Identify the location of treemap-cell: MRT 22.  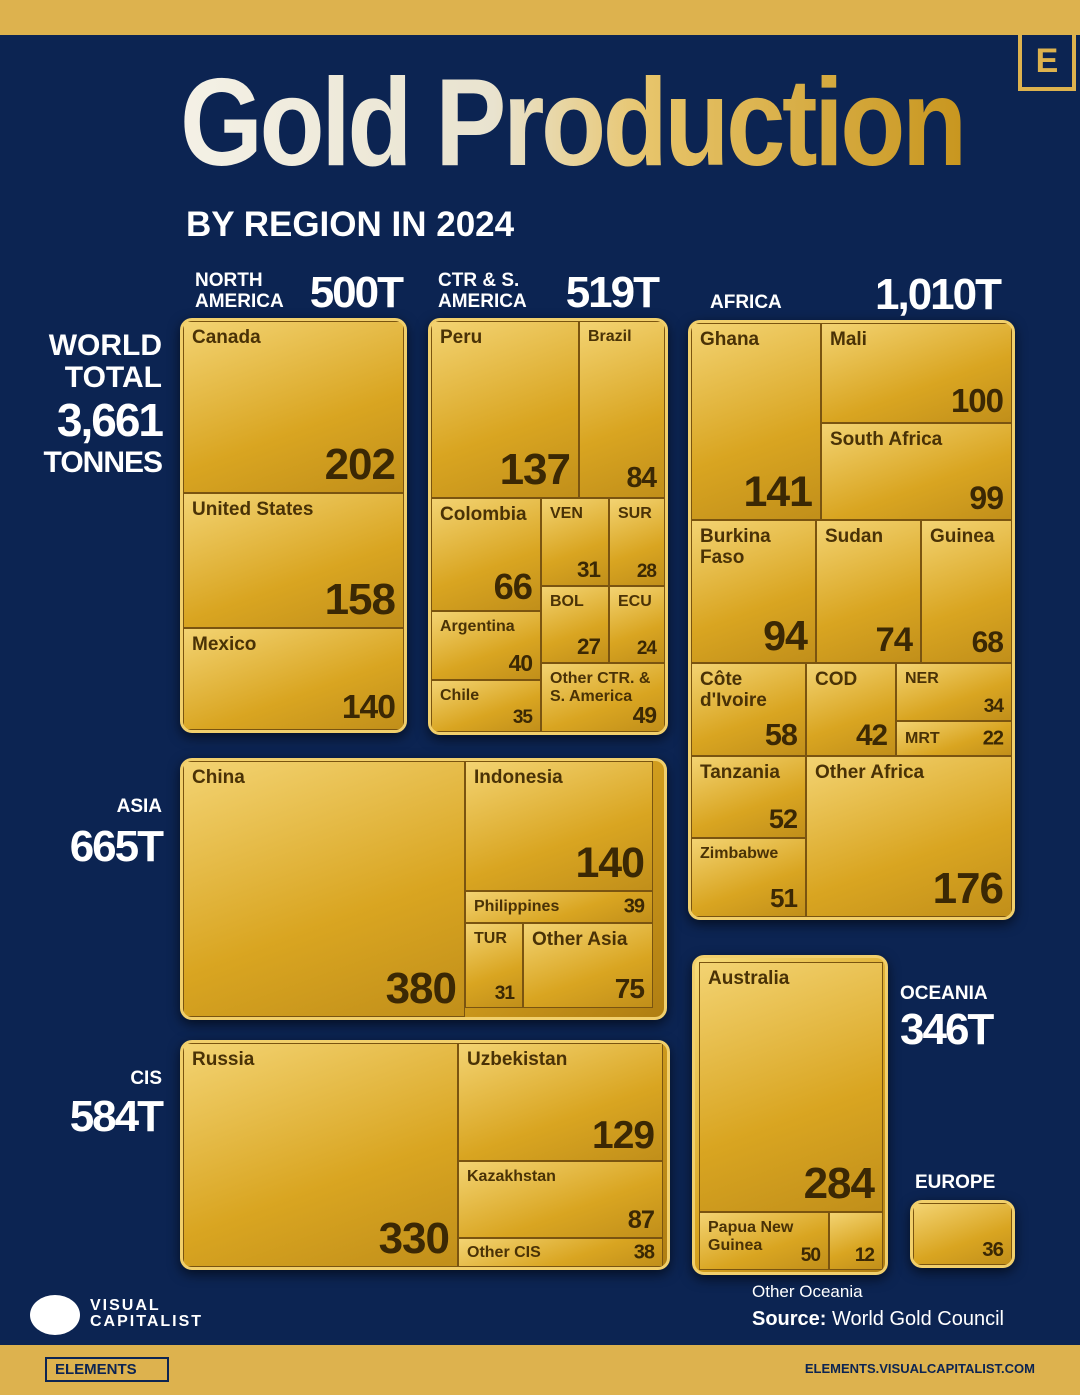
(954, 738).